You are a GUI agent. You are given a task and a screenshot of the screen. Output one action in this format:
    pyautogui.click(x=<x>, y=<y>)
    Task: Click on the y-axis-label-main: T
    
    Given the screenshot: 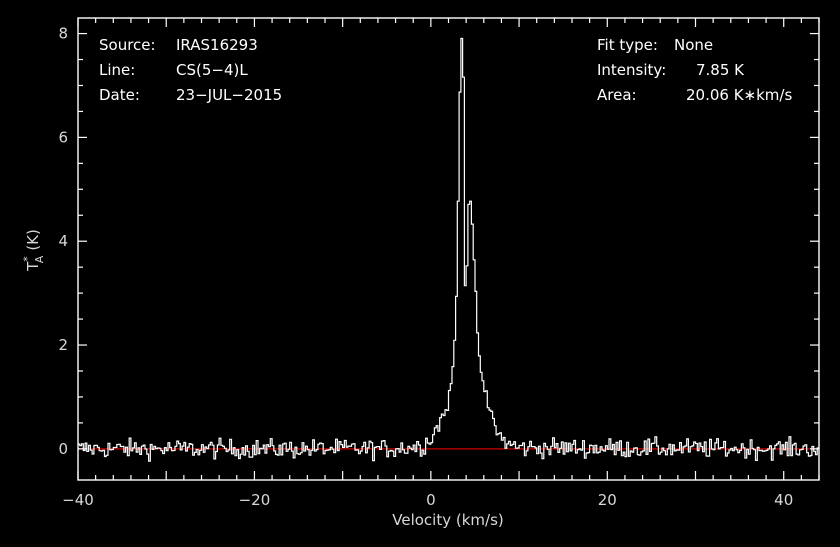 What is the action you would take?
    pyautogui.click(x=33, y=266)
    